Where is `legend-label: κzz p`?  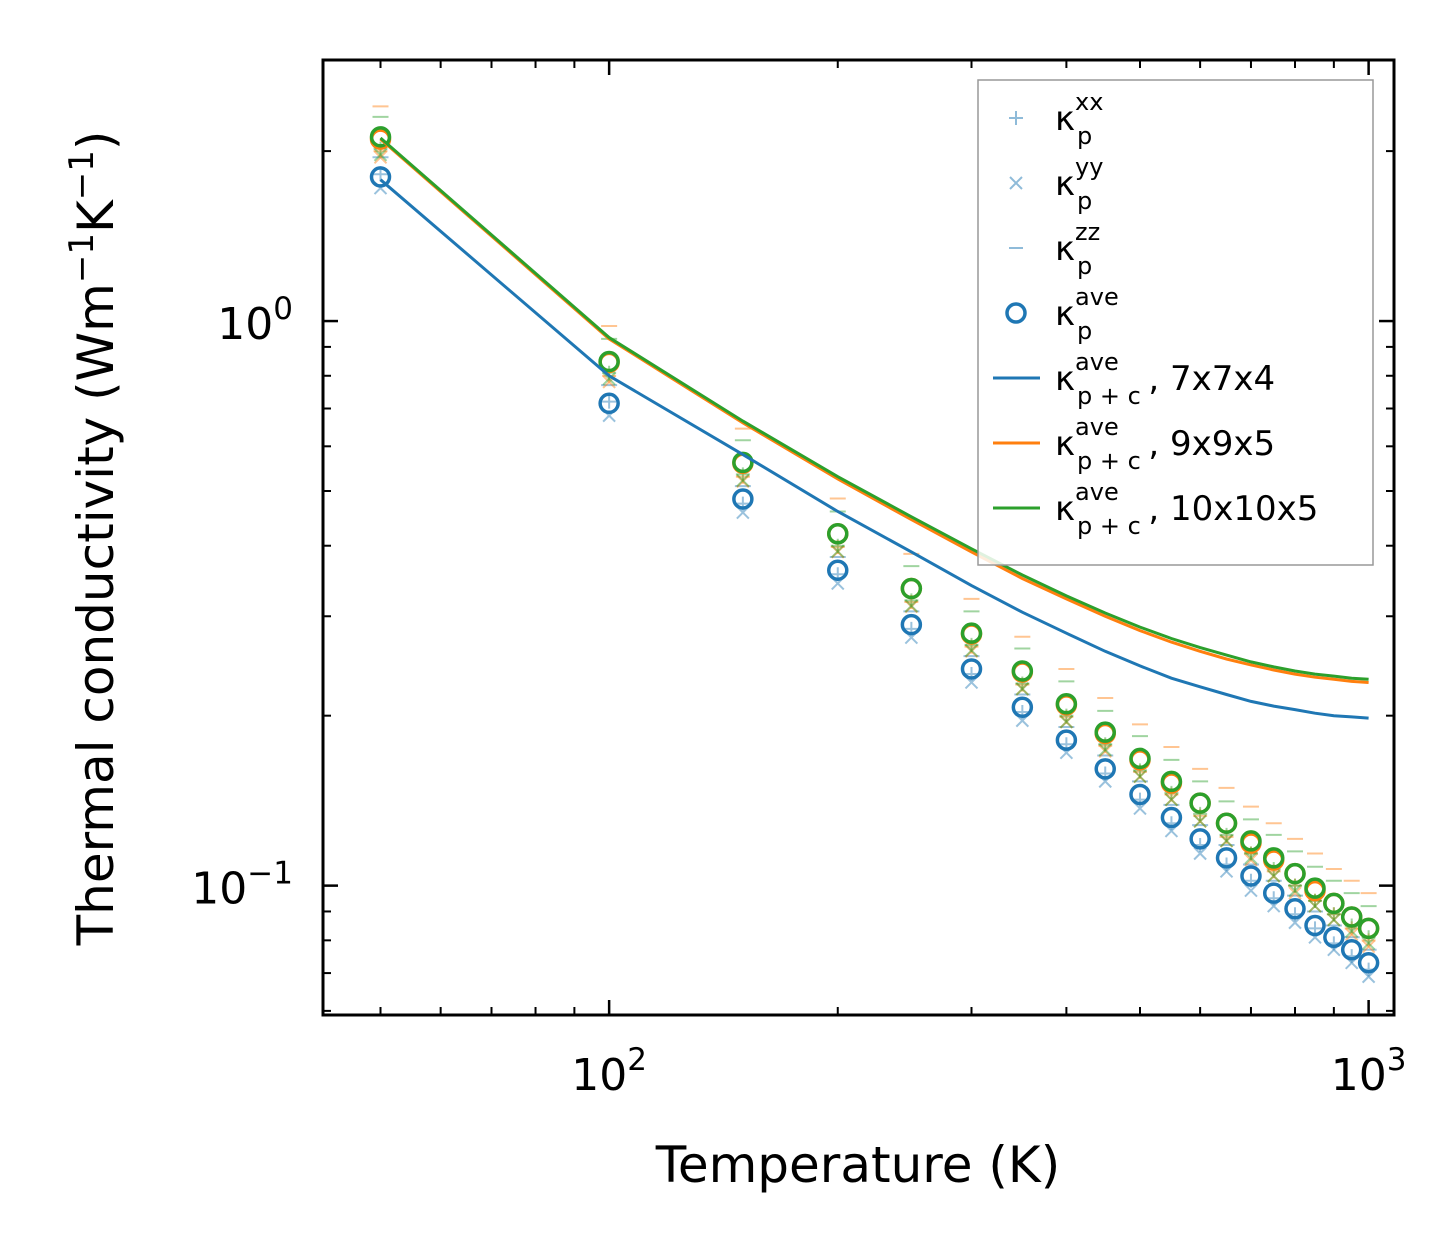 legend-label: κzz p is located at coordinates (1077, 249).